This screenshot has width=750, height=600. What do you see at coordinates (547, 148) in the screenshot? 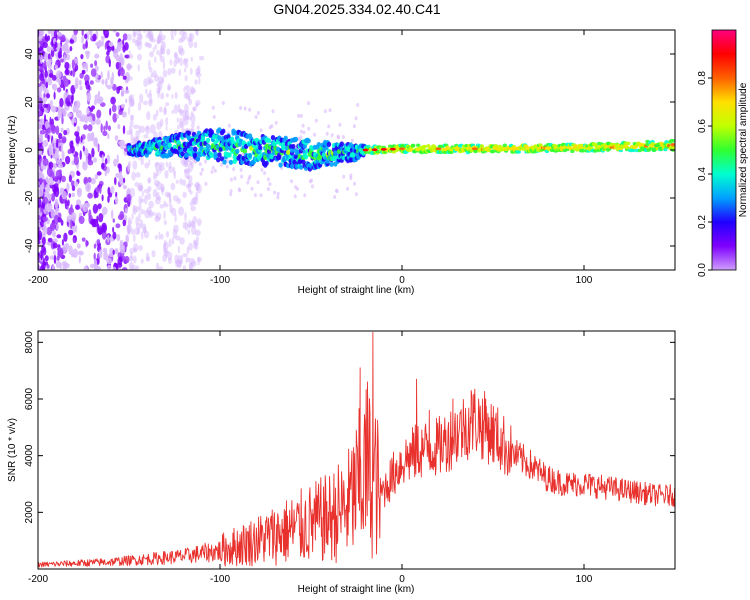
I see `spectrogram-hotspot` at bounding box center [547, 148].